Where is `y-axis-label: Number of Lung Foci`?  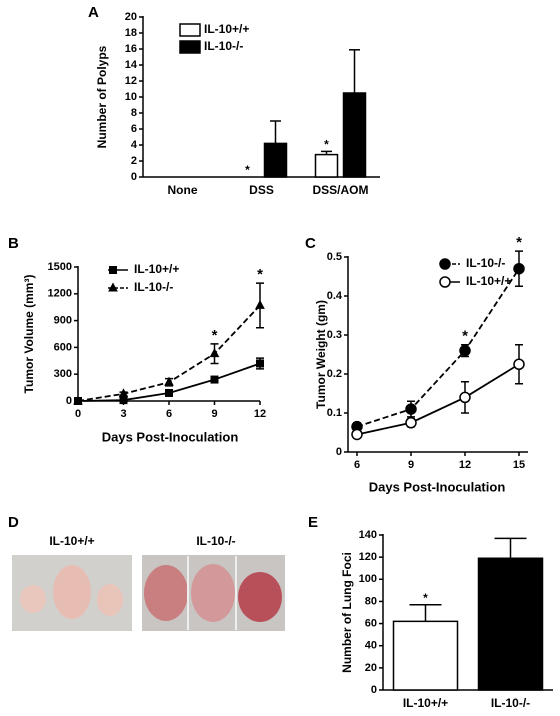 y-axis-label: Number of Lung Foci is located at coordinates (347, 612).